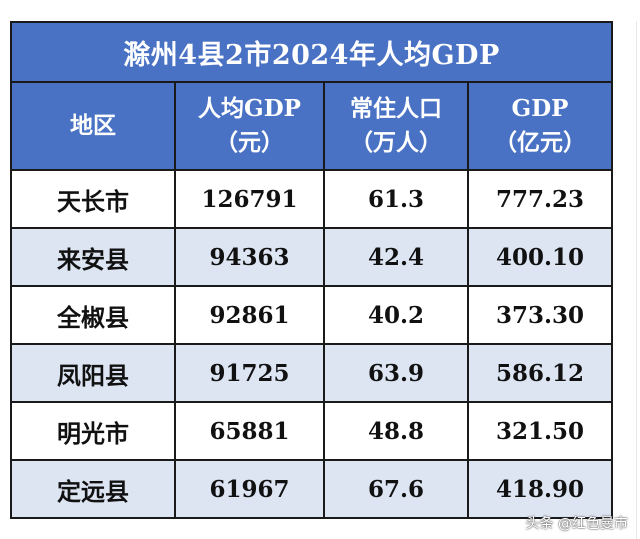 Image resolution: width=640 pixels, height=539 pixels. Describe the element at coordinates (93, 199) in the screenshot. I see `cell-region: 天长市` at that location.